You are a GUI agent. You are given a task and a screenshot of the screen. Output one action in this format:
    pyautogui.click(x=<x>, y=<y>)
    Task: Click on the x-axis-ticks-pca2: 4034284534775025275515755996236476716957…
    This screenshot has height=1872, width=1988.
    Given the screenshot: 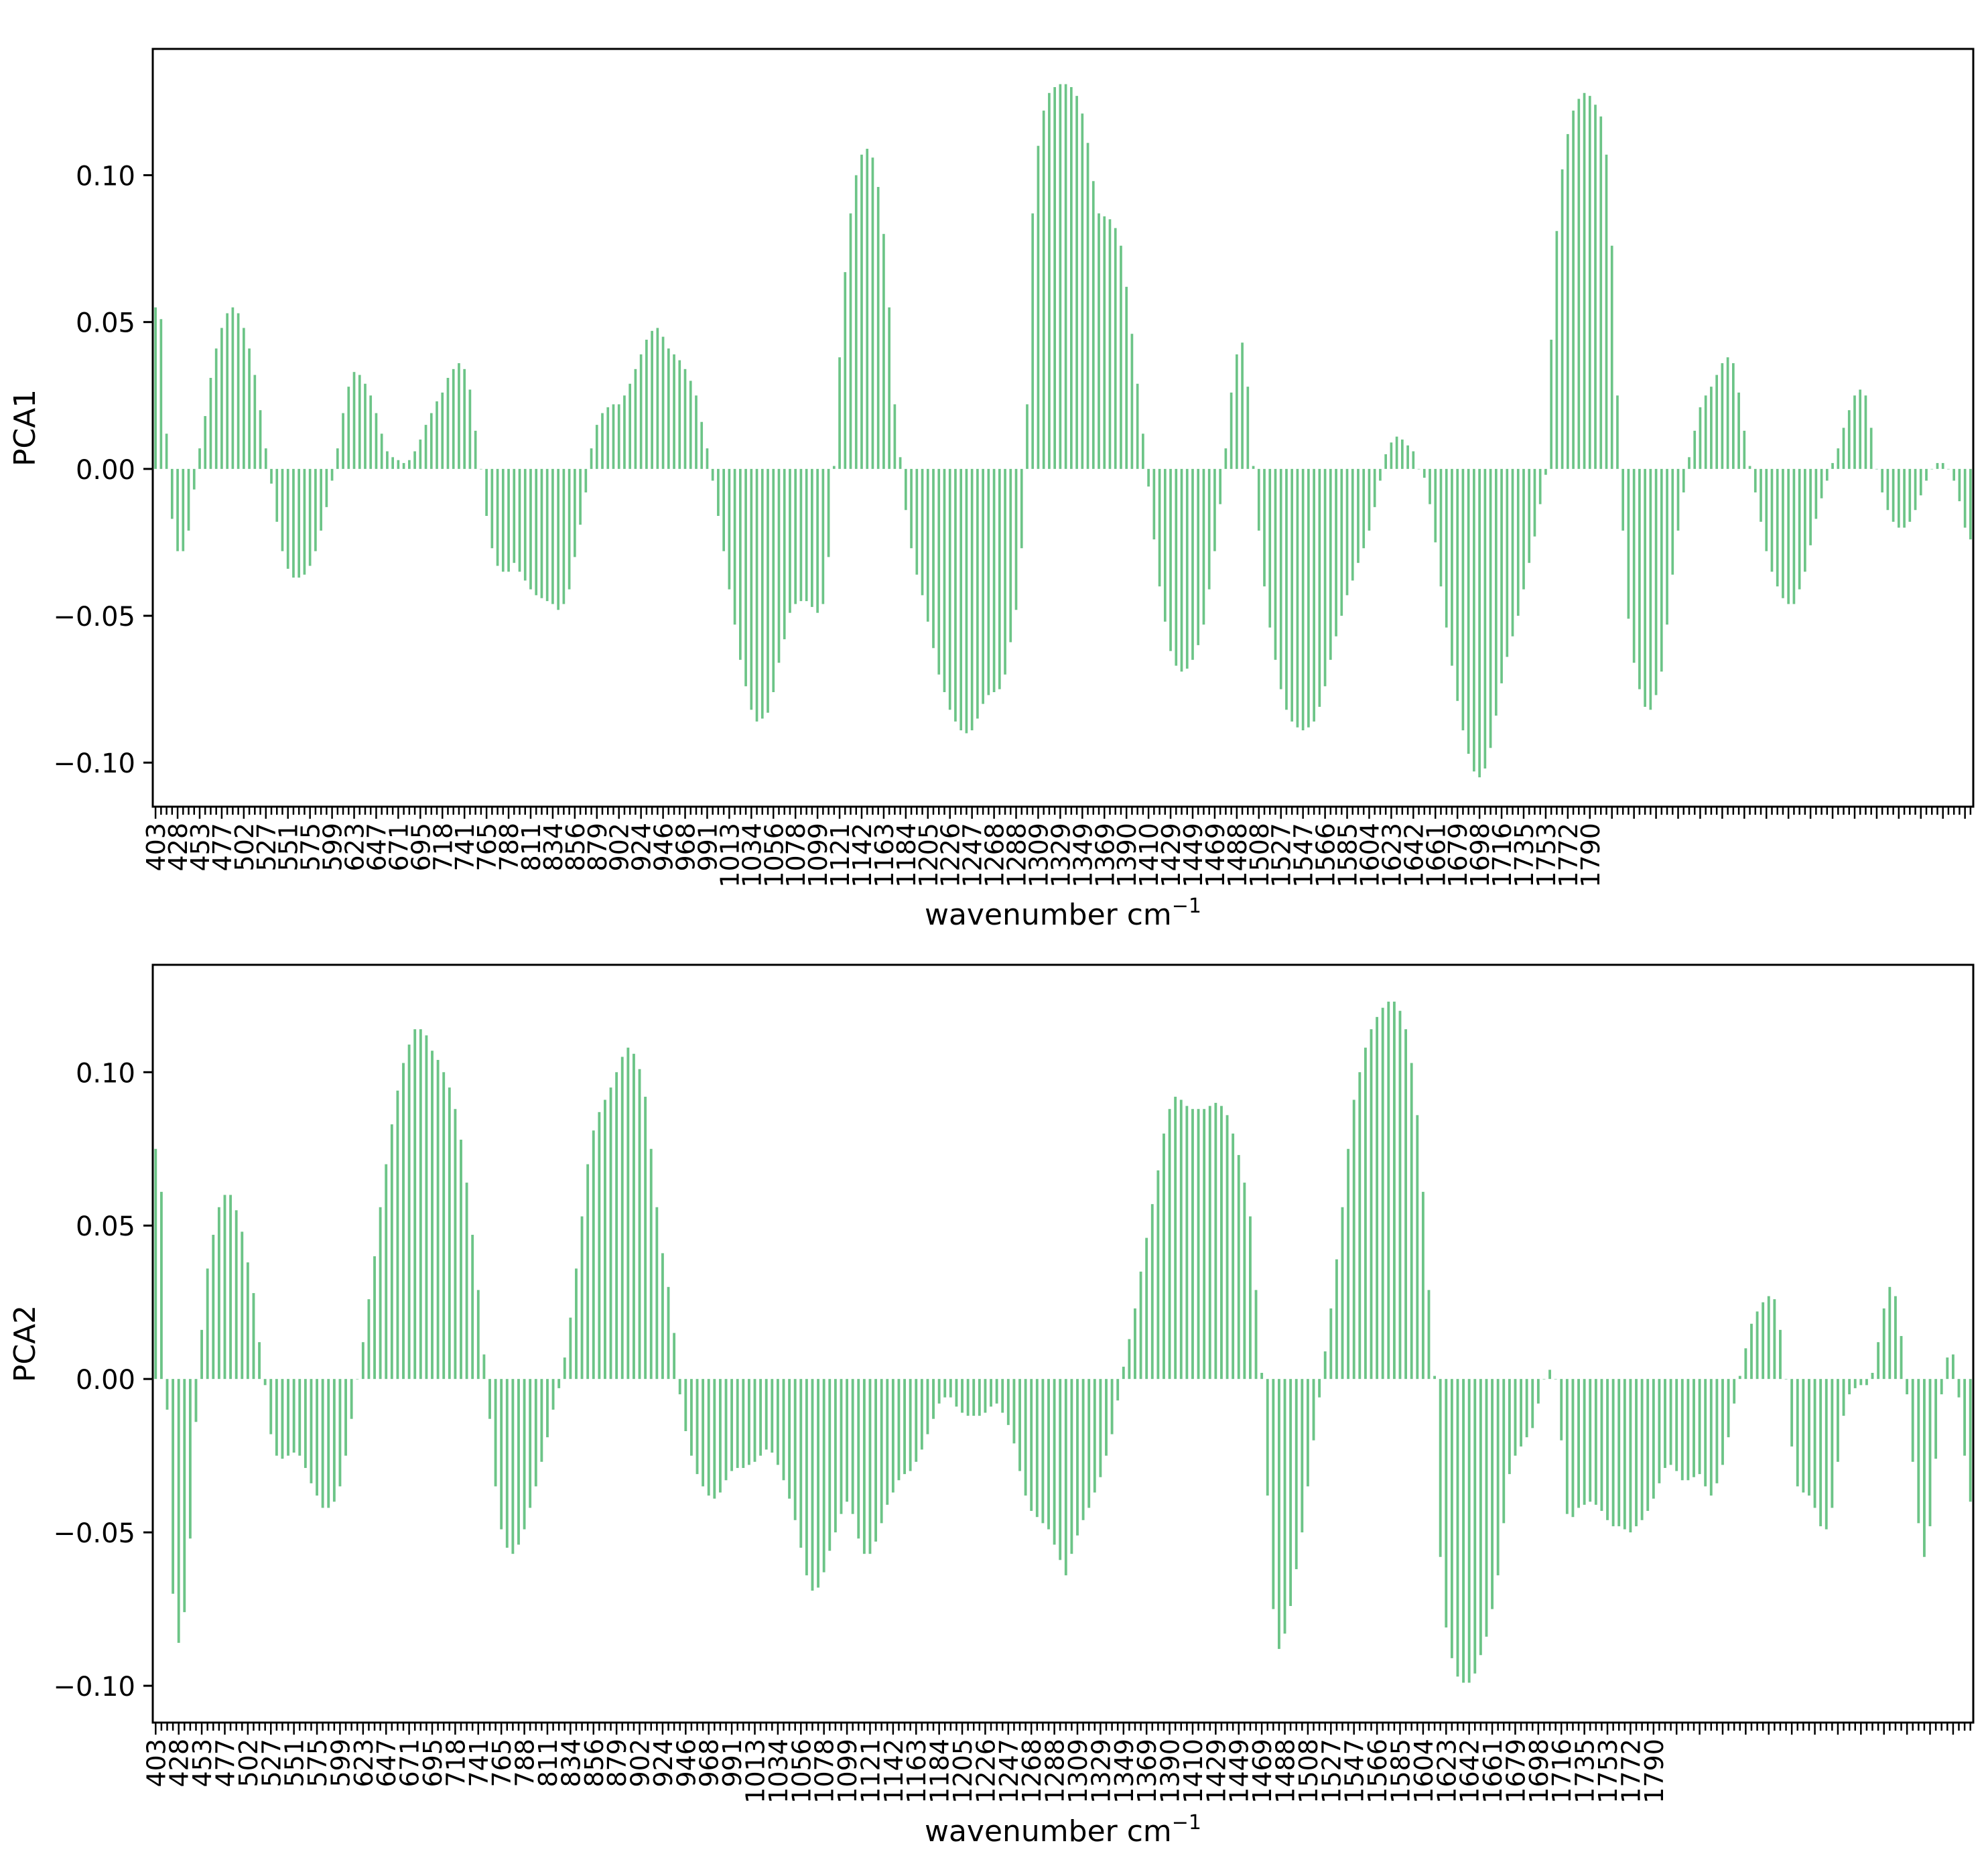 What is the action you would take?
    pyautogui.click(x=1056, y=1763)
    